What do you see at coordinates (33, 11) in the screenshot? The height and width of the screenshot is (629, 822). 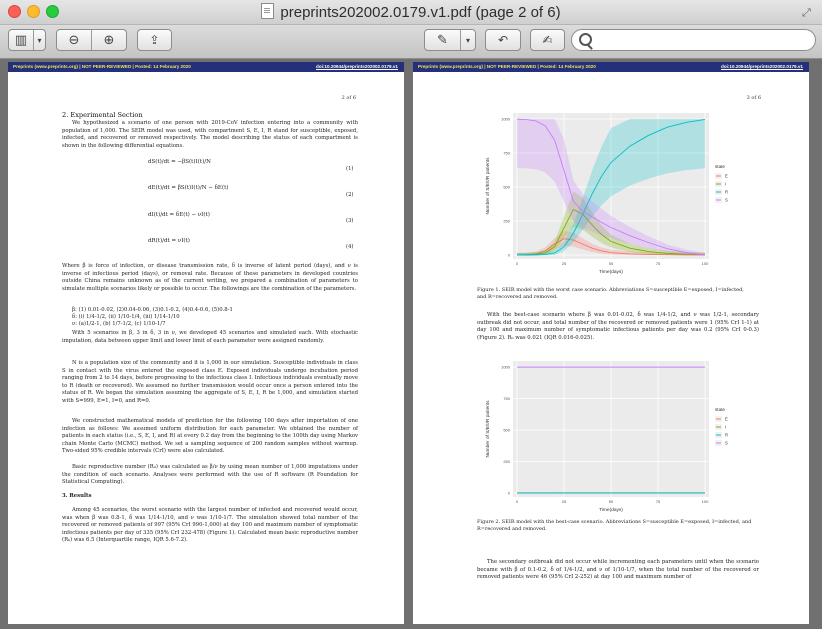 I see `minimize-window-button` at bounding box center [33, 11].